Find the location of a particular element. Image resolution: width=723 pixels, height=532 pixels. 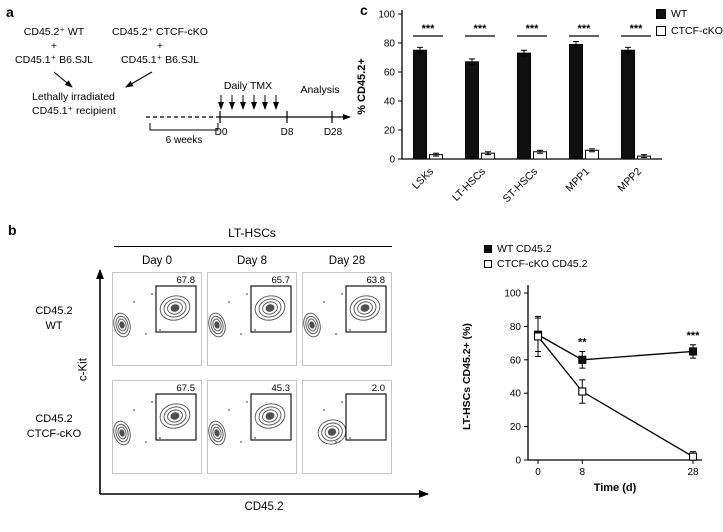

flow-cytometry-svg: 67.5 is located at coordinates (157, 427).